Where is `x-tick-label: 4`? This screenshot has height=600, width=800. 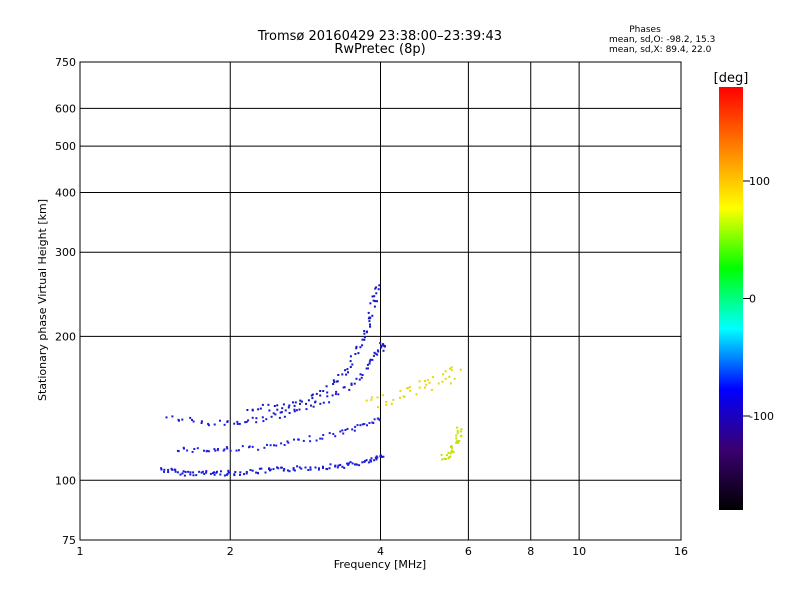 x-tick-label: 4 is located at coordinates (380, 551).